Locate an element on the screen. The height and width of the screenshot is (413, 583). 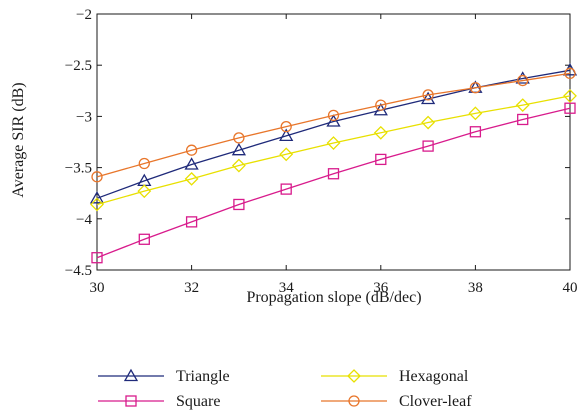
legend-label: Triangle is located at coordinates (203, 376).